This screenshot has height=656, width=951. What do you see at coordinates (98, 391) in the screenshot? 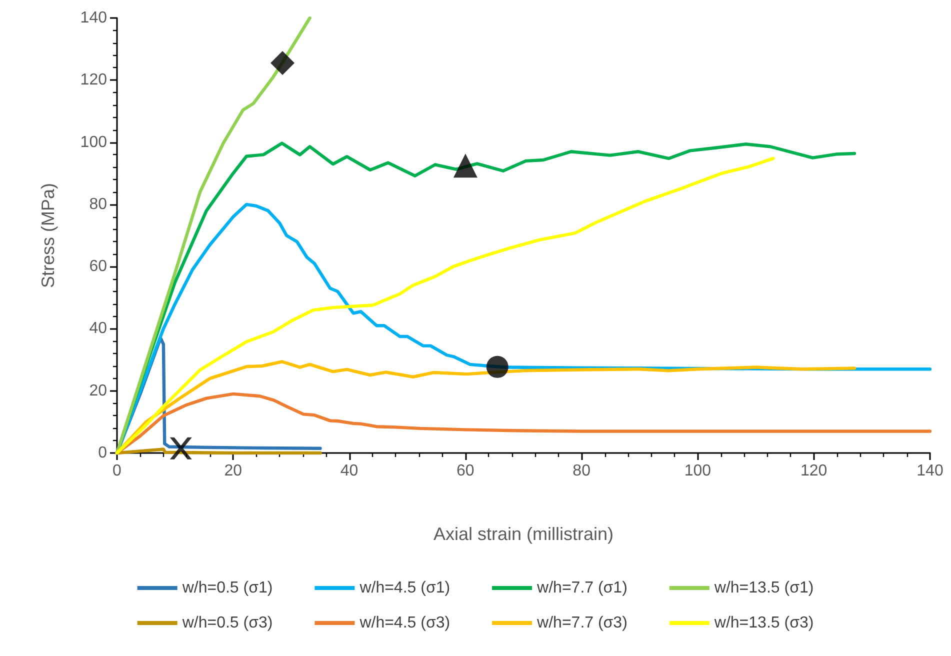
I see `y-tick-label: 20` at bounding box center [98, 391].